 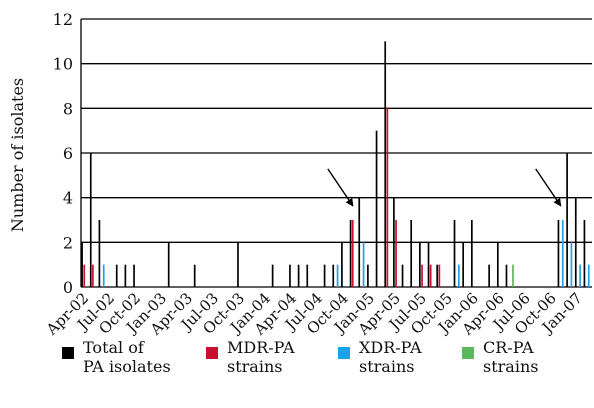 I want to click on legend-item: MDR-PA strains, so click(x=250, y=357).